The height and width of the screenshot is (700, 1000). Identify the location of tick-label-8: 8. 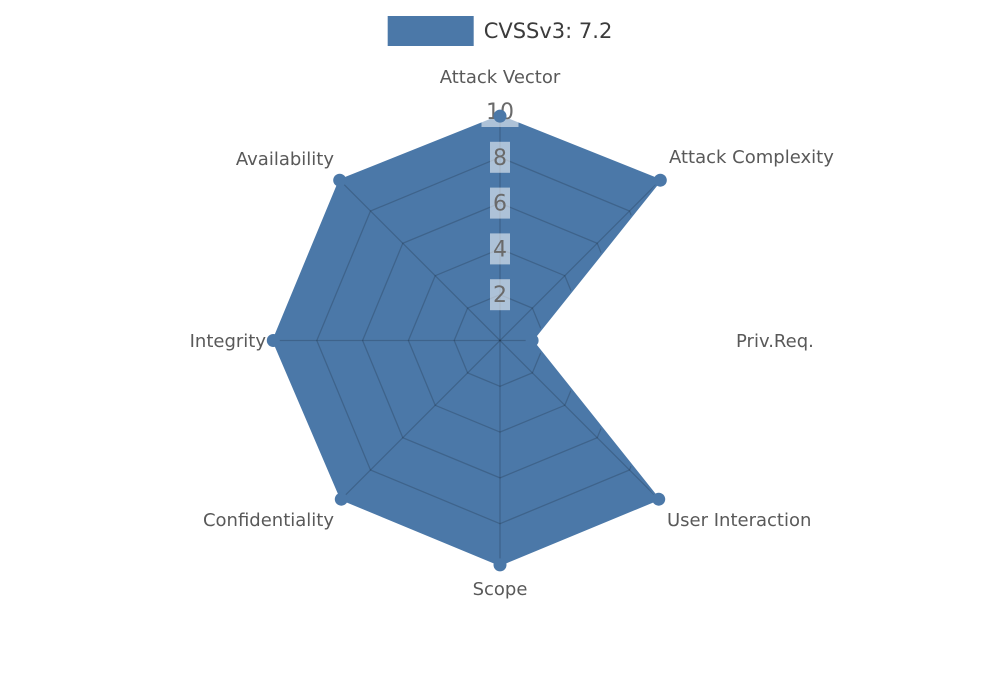
(500, 157).